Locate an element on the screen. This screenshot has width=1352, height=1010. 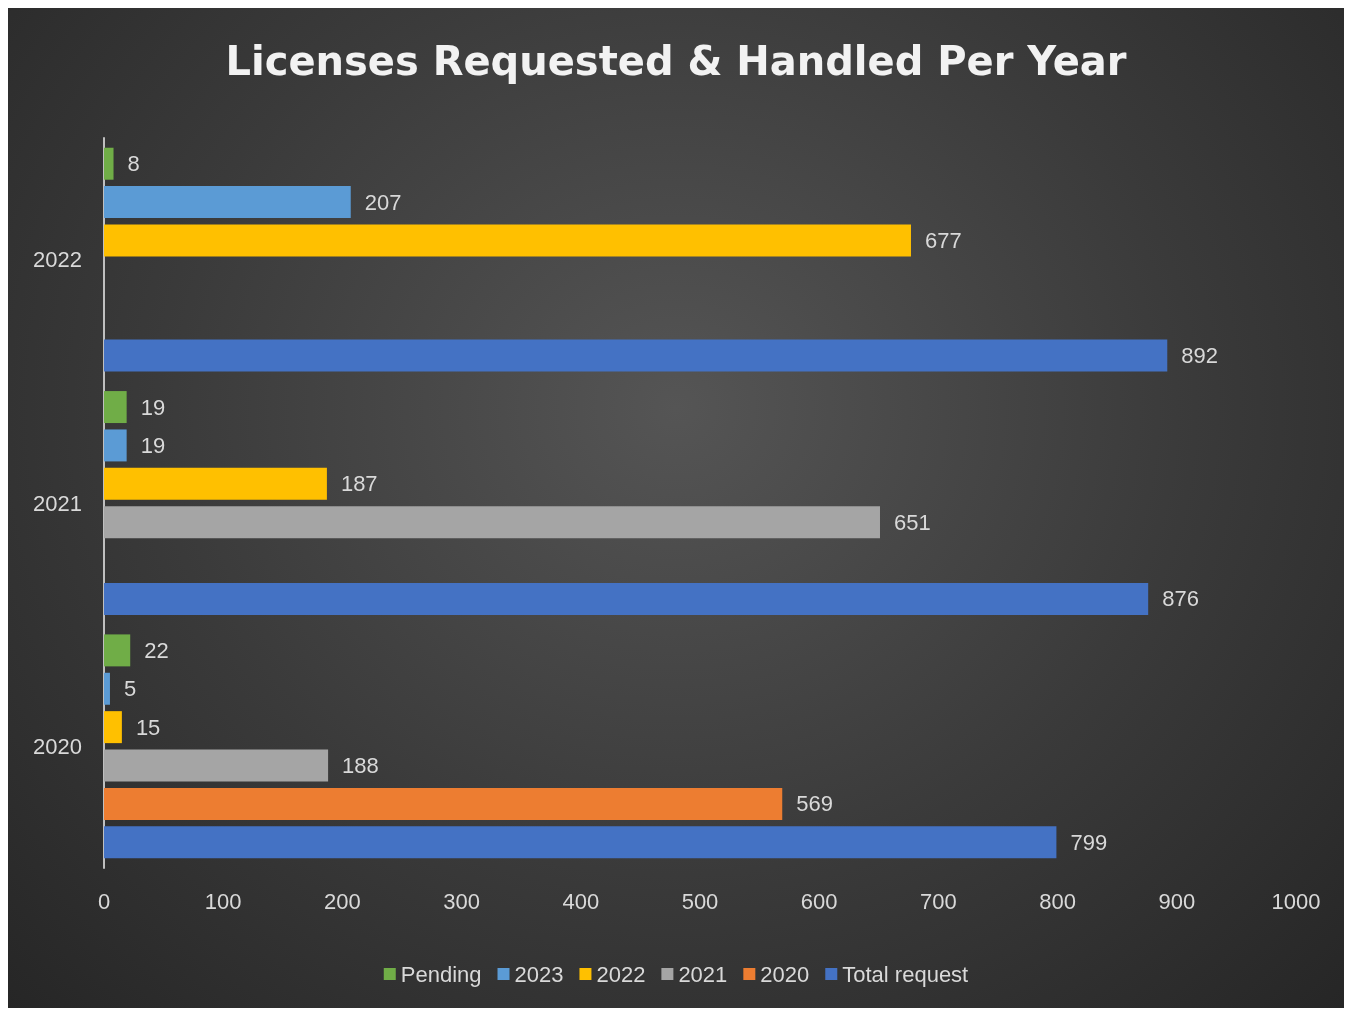
legend-label: Pending is located at coordinates (441, 974).